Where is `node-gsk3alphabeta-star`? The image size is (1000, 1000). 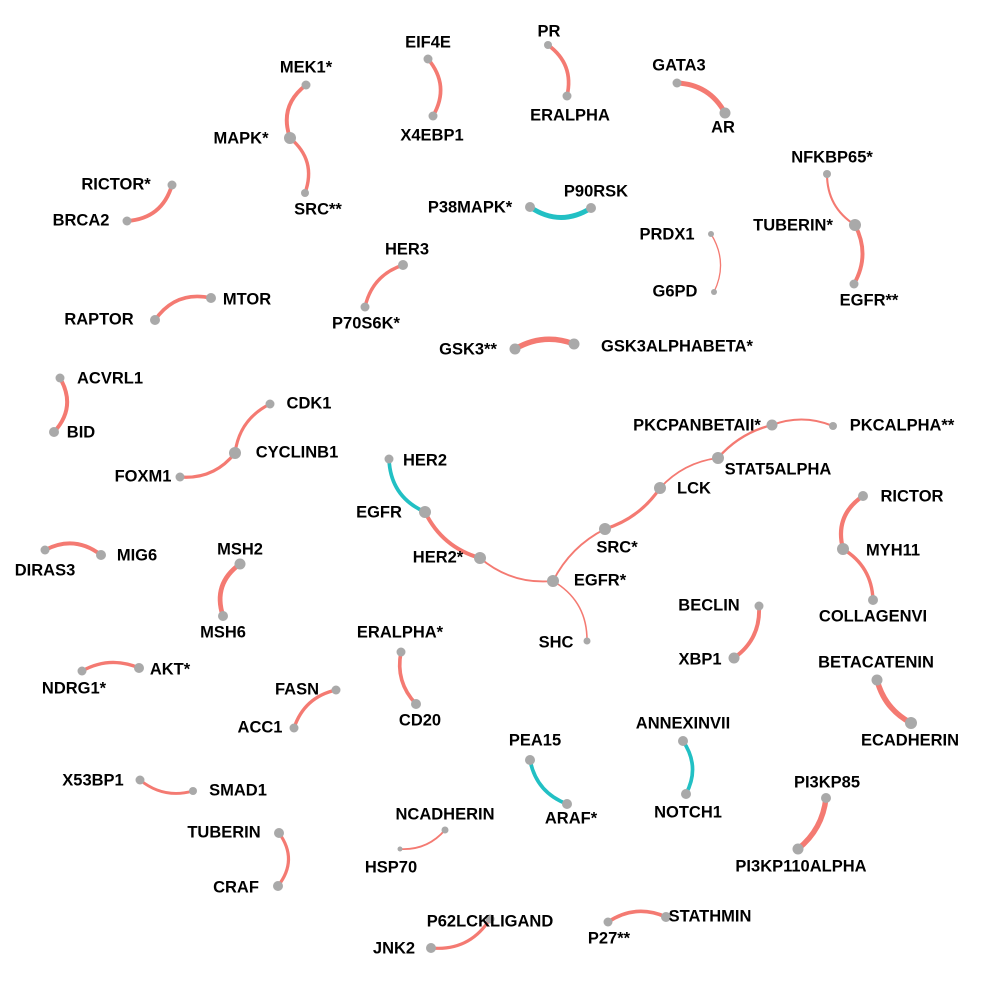
node-gsk3alphabeta-star is located at coordinates (574, 344).